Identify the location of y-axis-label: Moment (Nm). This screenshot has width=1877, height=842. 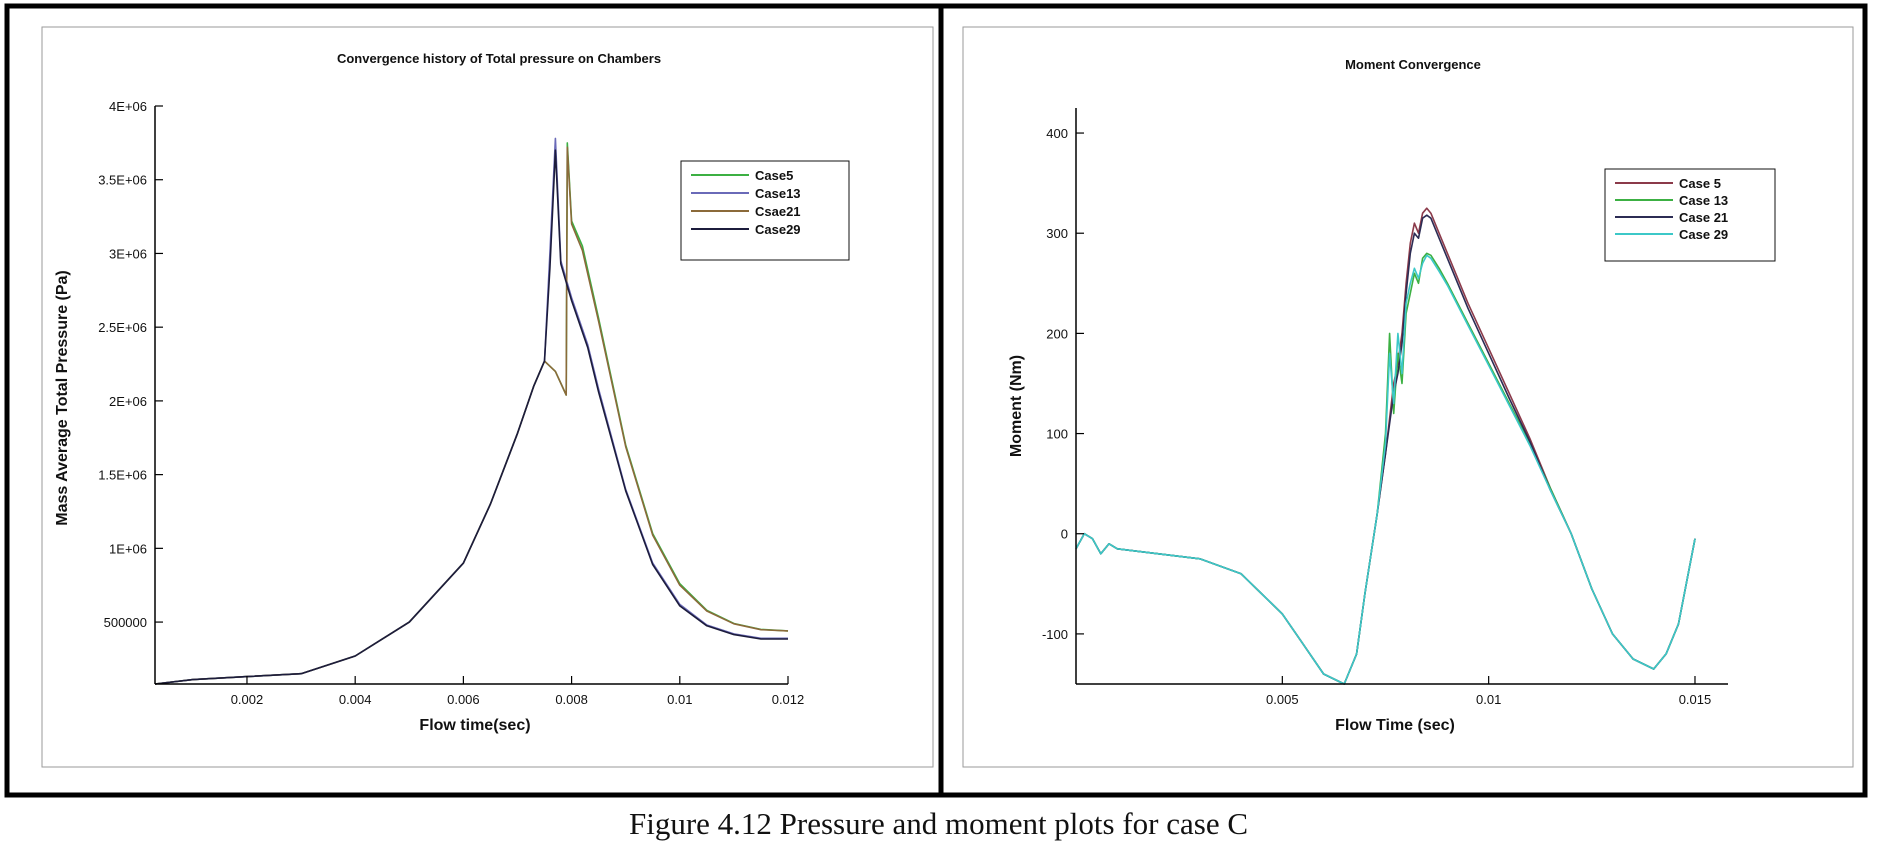
(1016, 406).